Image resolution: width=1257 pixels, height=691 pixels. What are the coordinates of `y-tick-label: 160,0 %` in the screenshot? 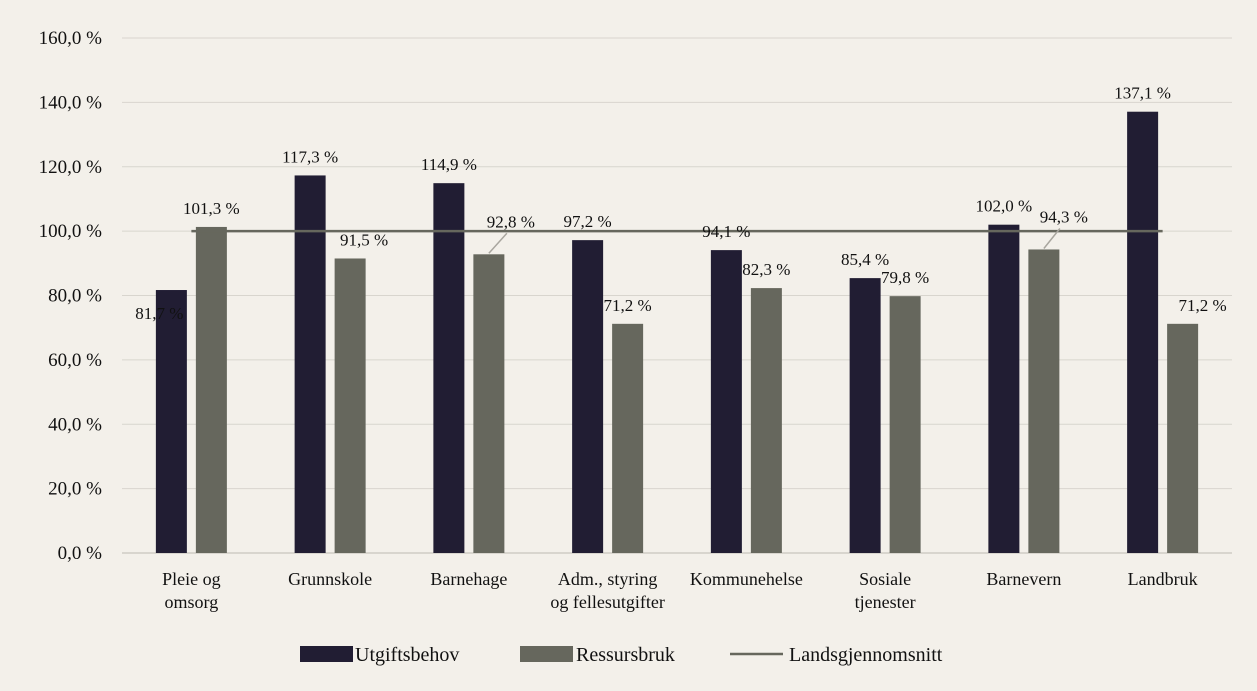 It's located at (71, 38).